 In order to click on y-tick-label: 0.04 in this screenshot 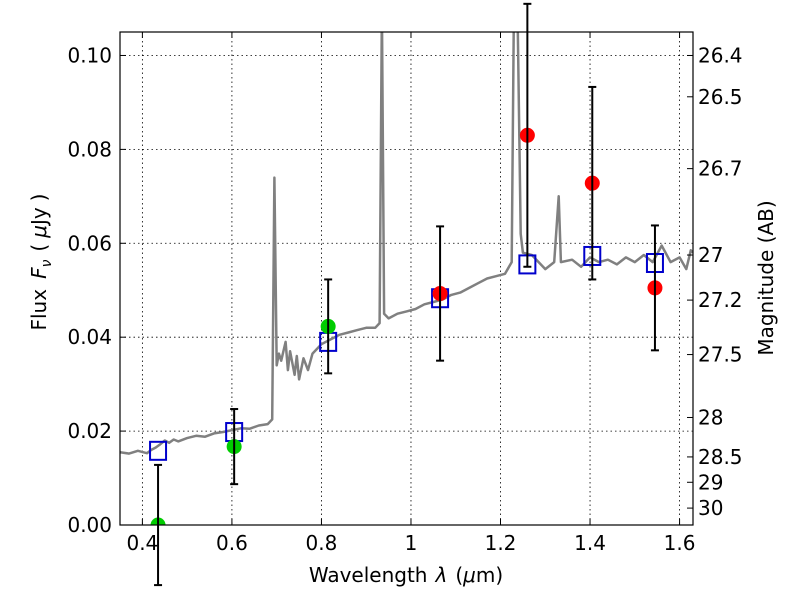, I will do `click(89, 337)`.